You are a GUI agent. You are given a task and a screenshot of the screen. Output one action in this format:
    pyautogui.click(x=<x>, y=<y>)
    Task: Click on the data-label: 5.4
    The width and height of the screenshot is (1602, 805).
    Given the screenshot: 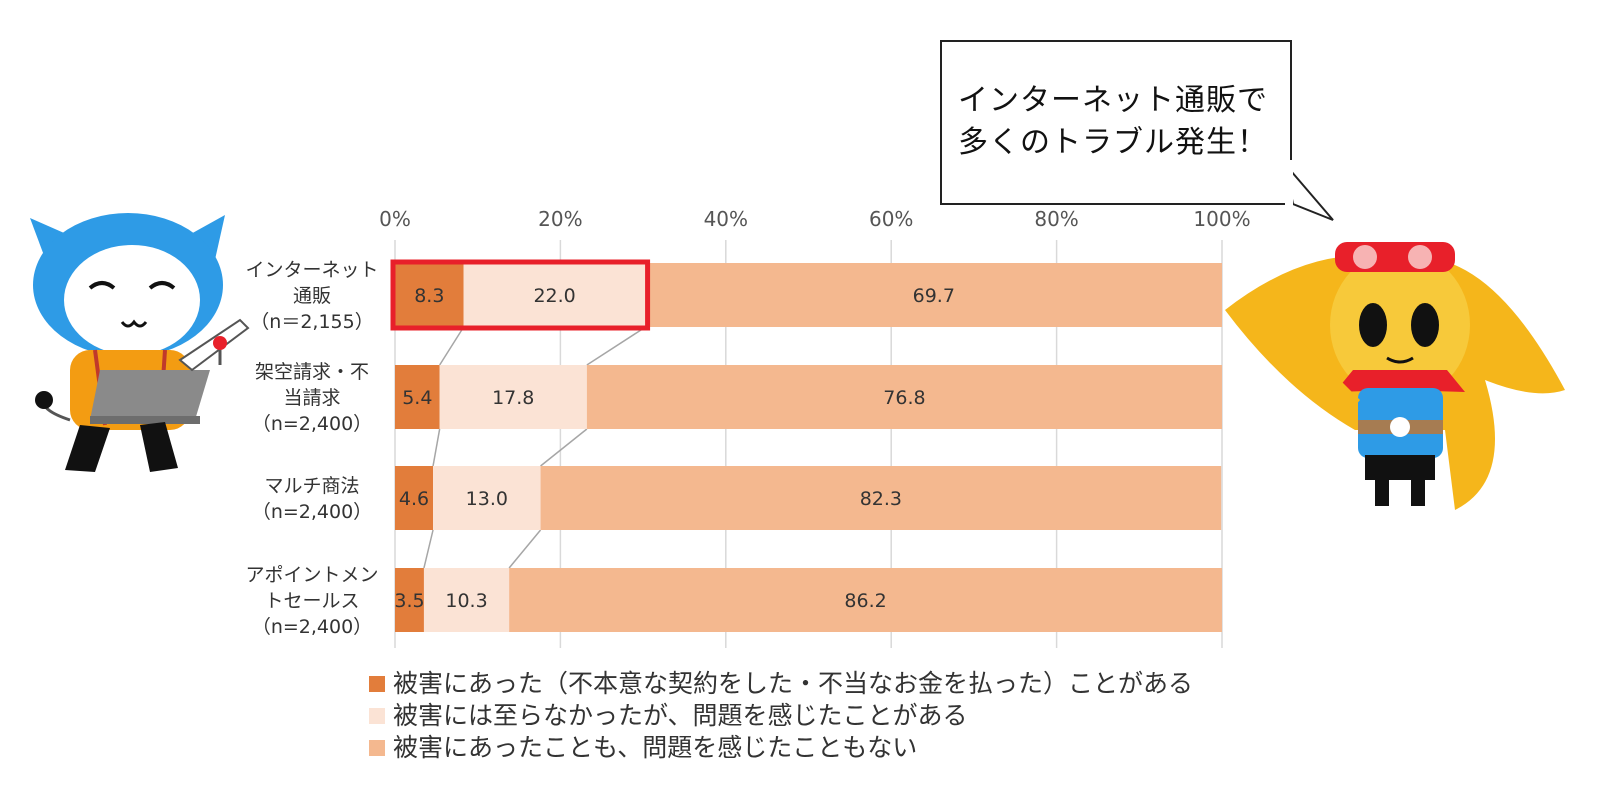 What is the action you would take?
    pyautogui.click(x=417, y=398)
    